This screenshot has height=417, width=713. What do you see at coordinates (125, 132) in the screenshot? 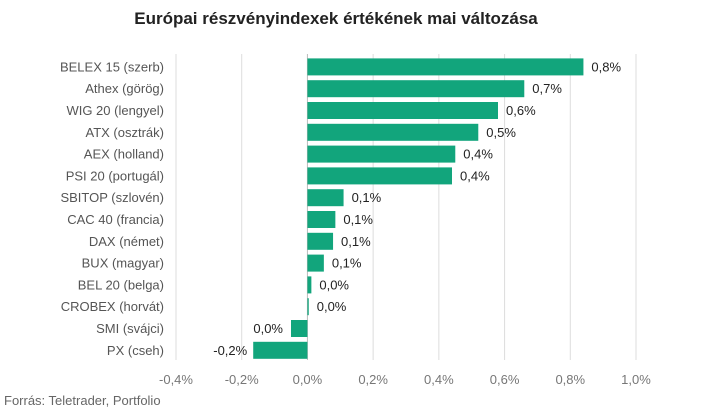
I see `category-label: ATX (osztrák)` at bounding box center [125, 132].